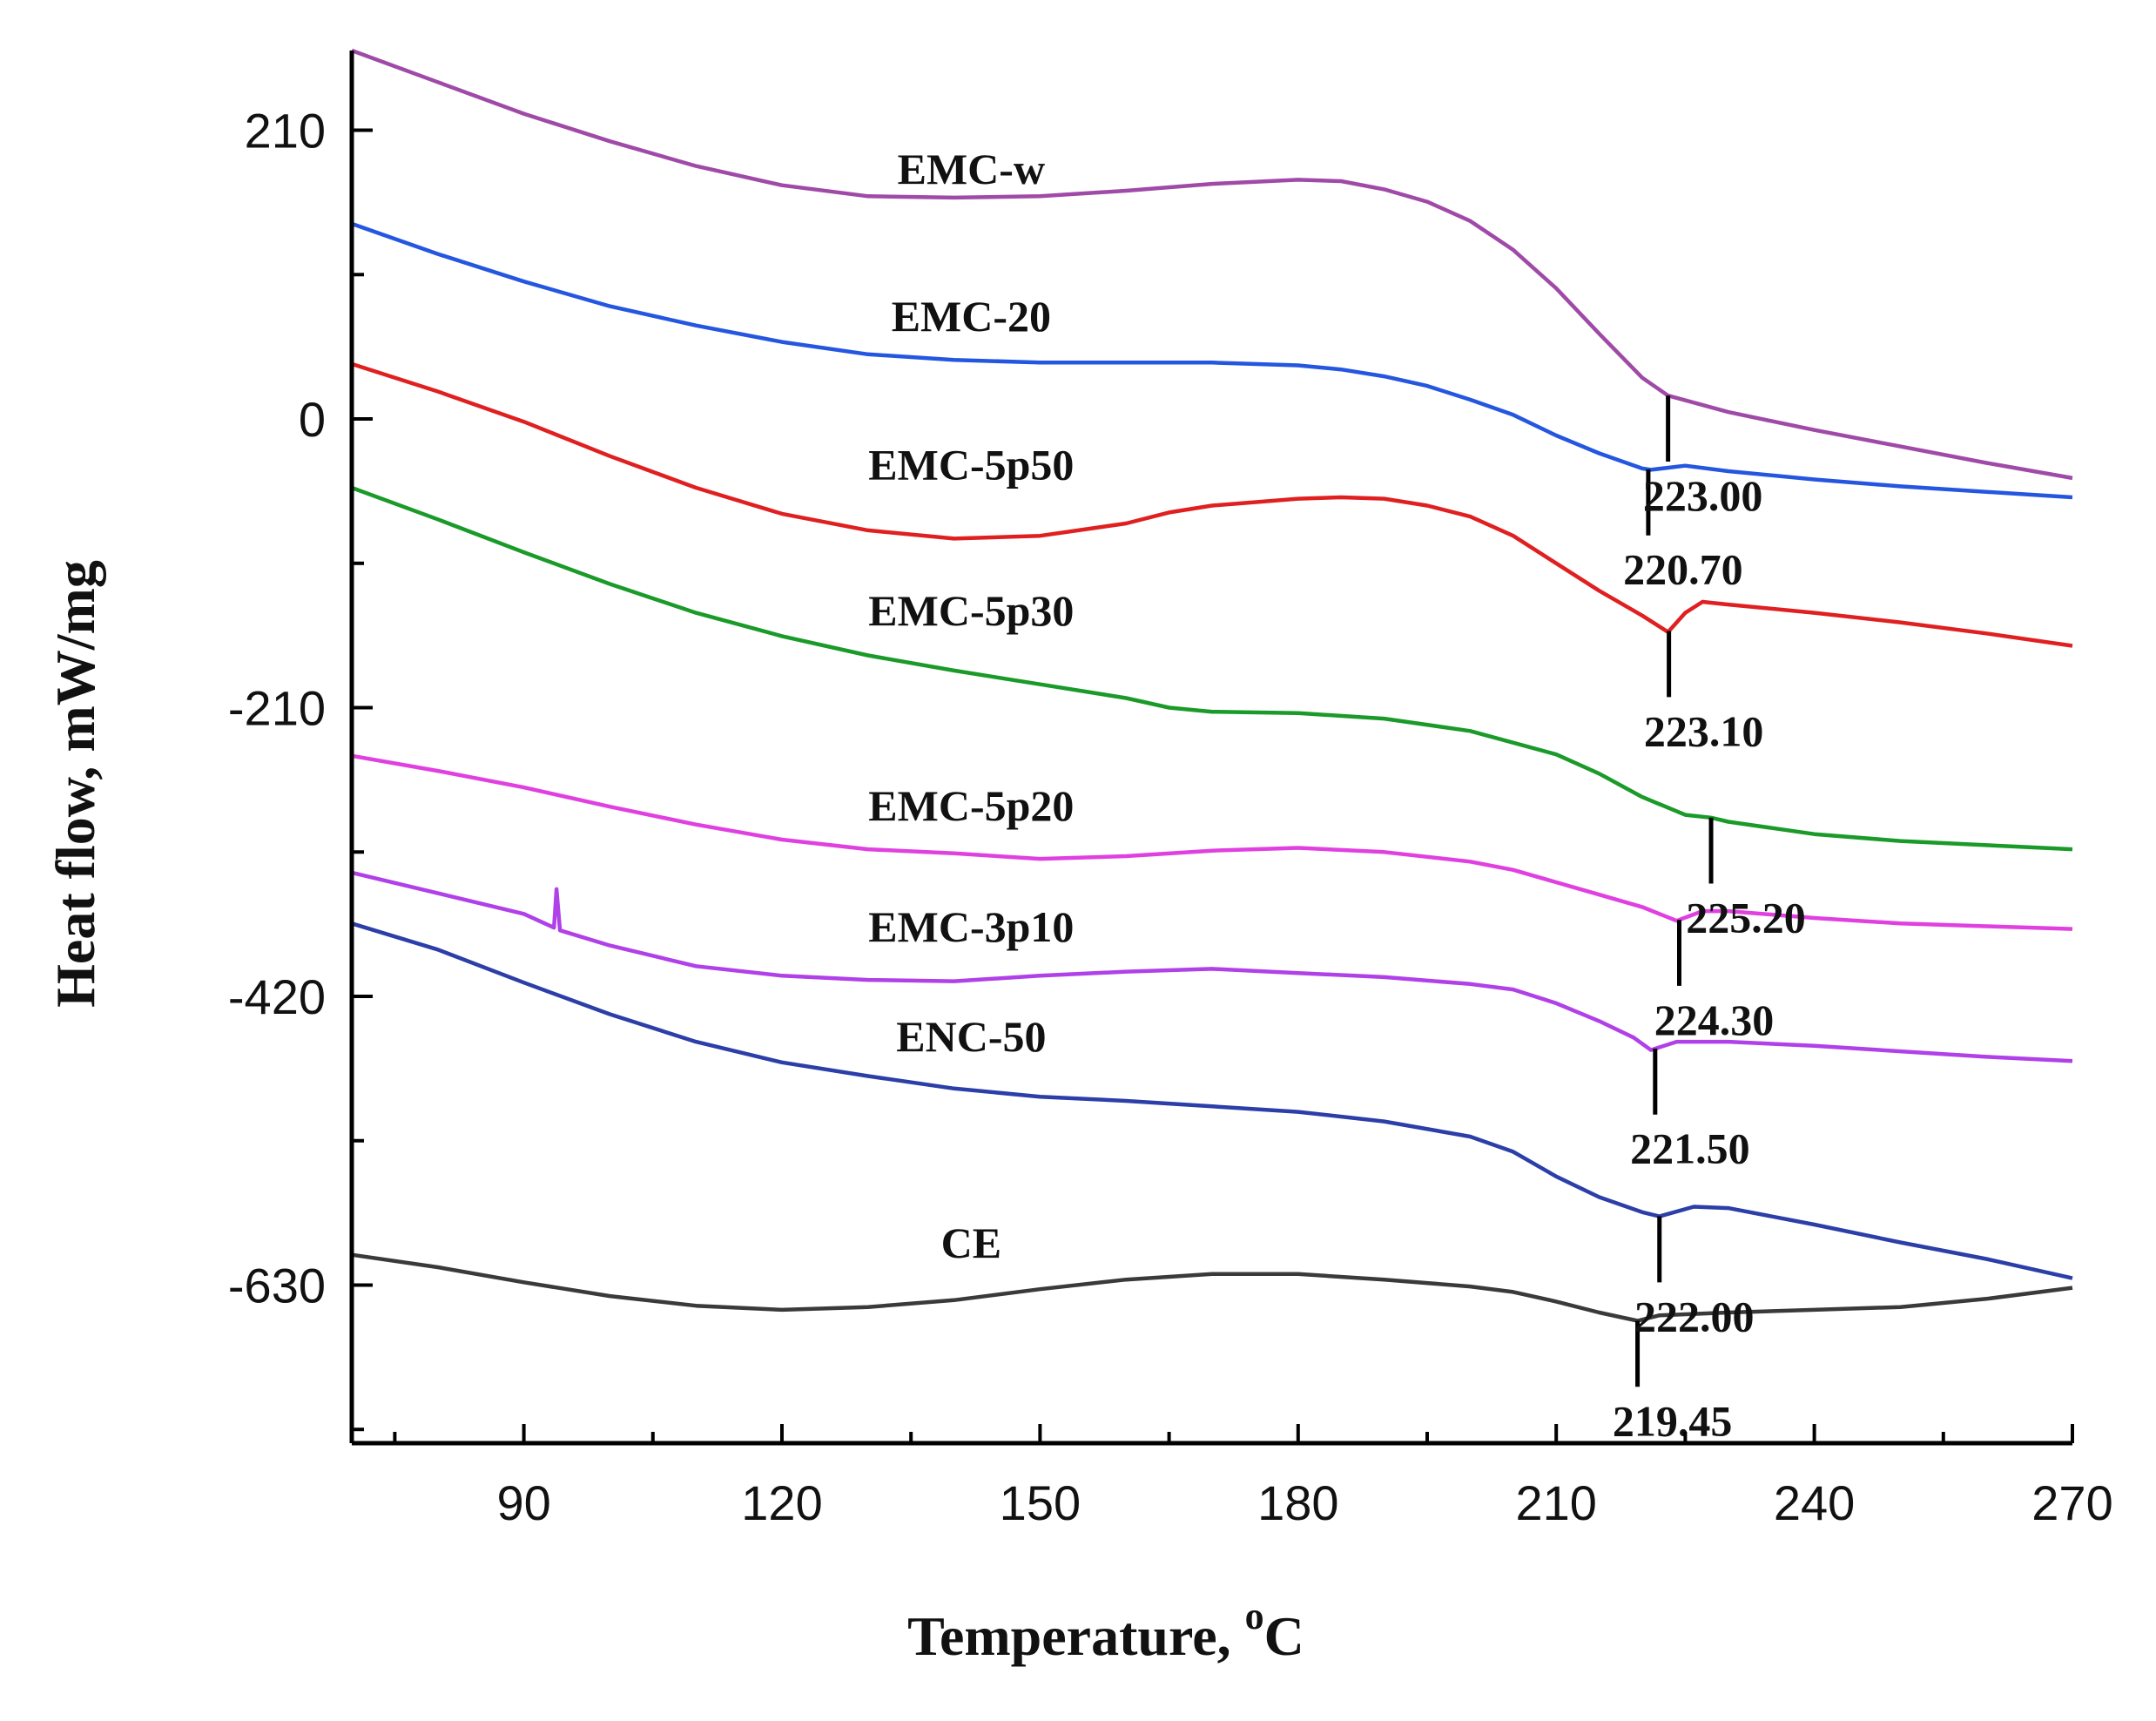  Describe the element at coordinates (1690, 1148) in the screenshot. I see `peak-label-emc-3p10: 221.50` at that location.